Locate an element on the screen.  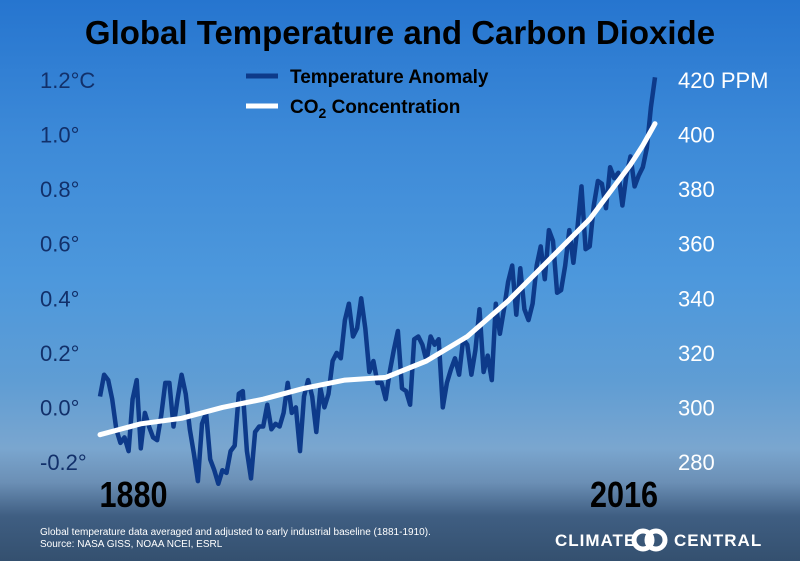
right-tick-label: 340 is located at coordinates (696, 298).